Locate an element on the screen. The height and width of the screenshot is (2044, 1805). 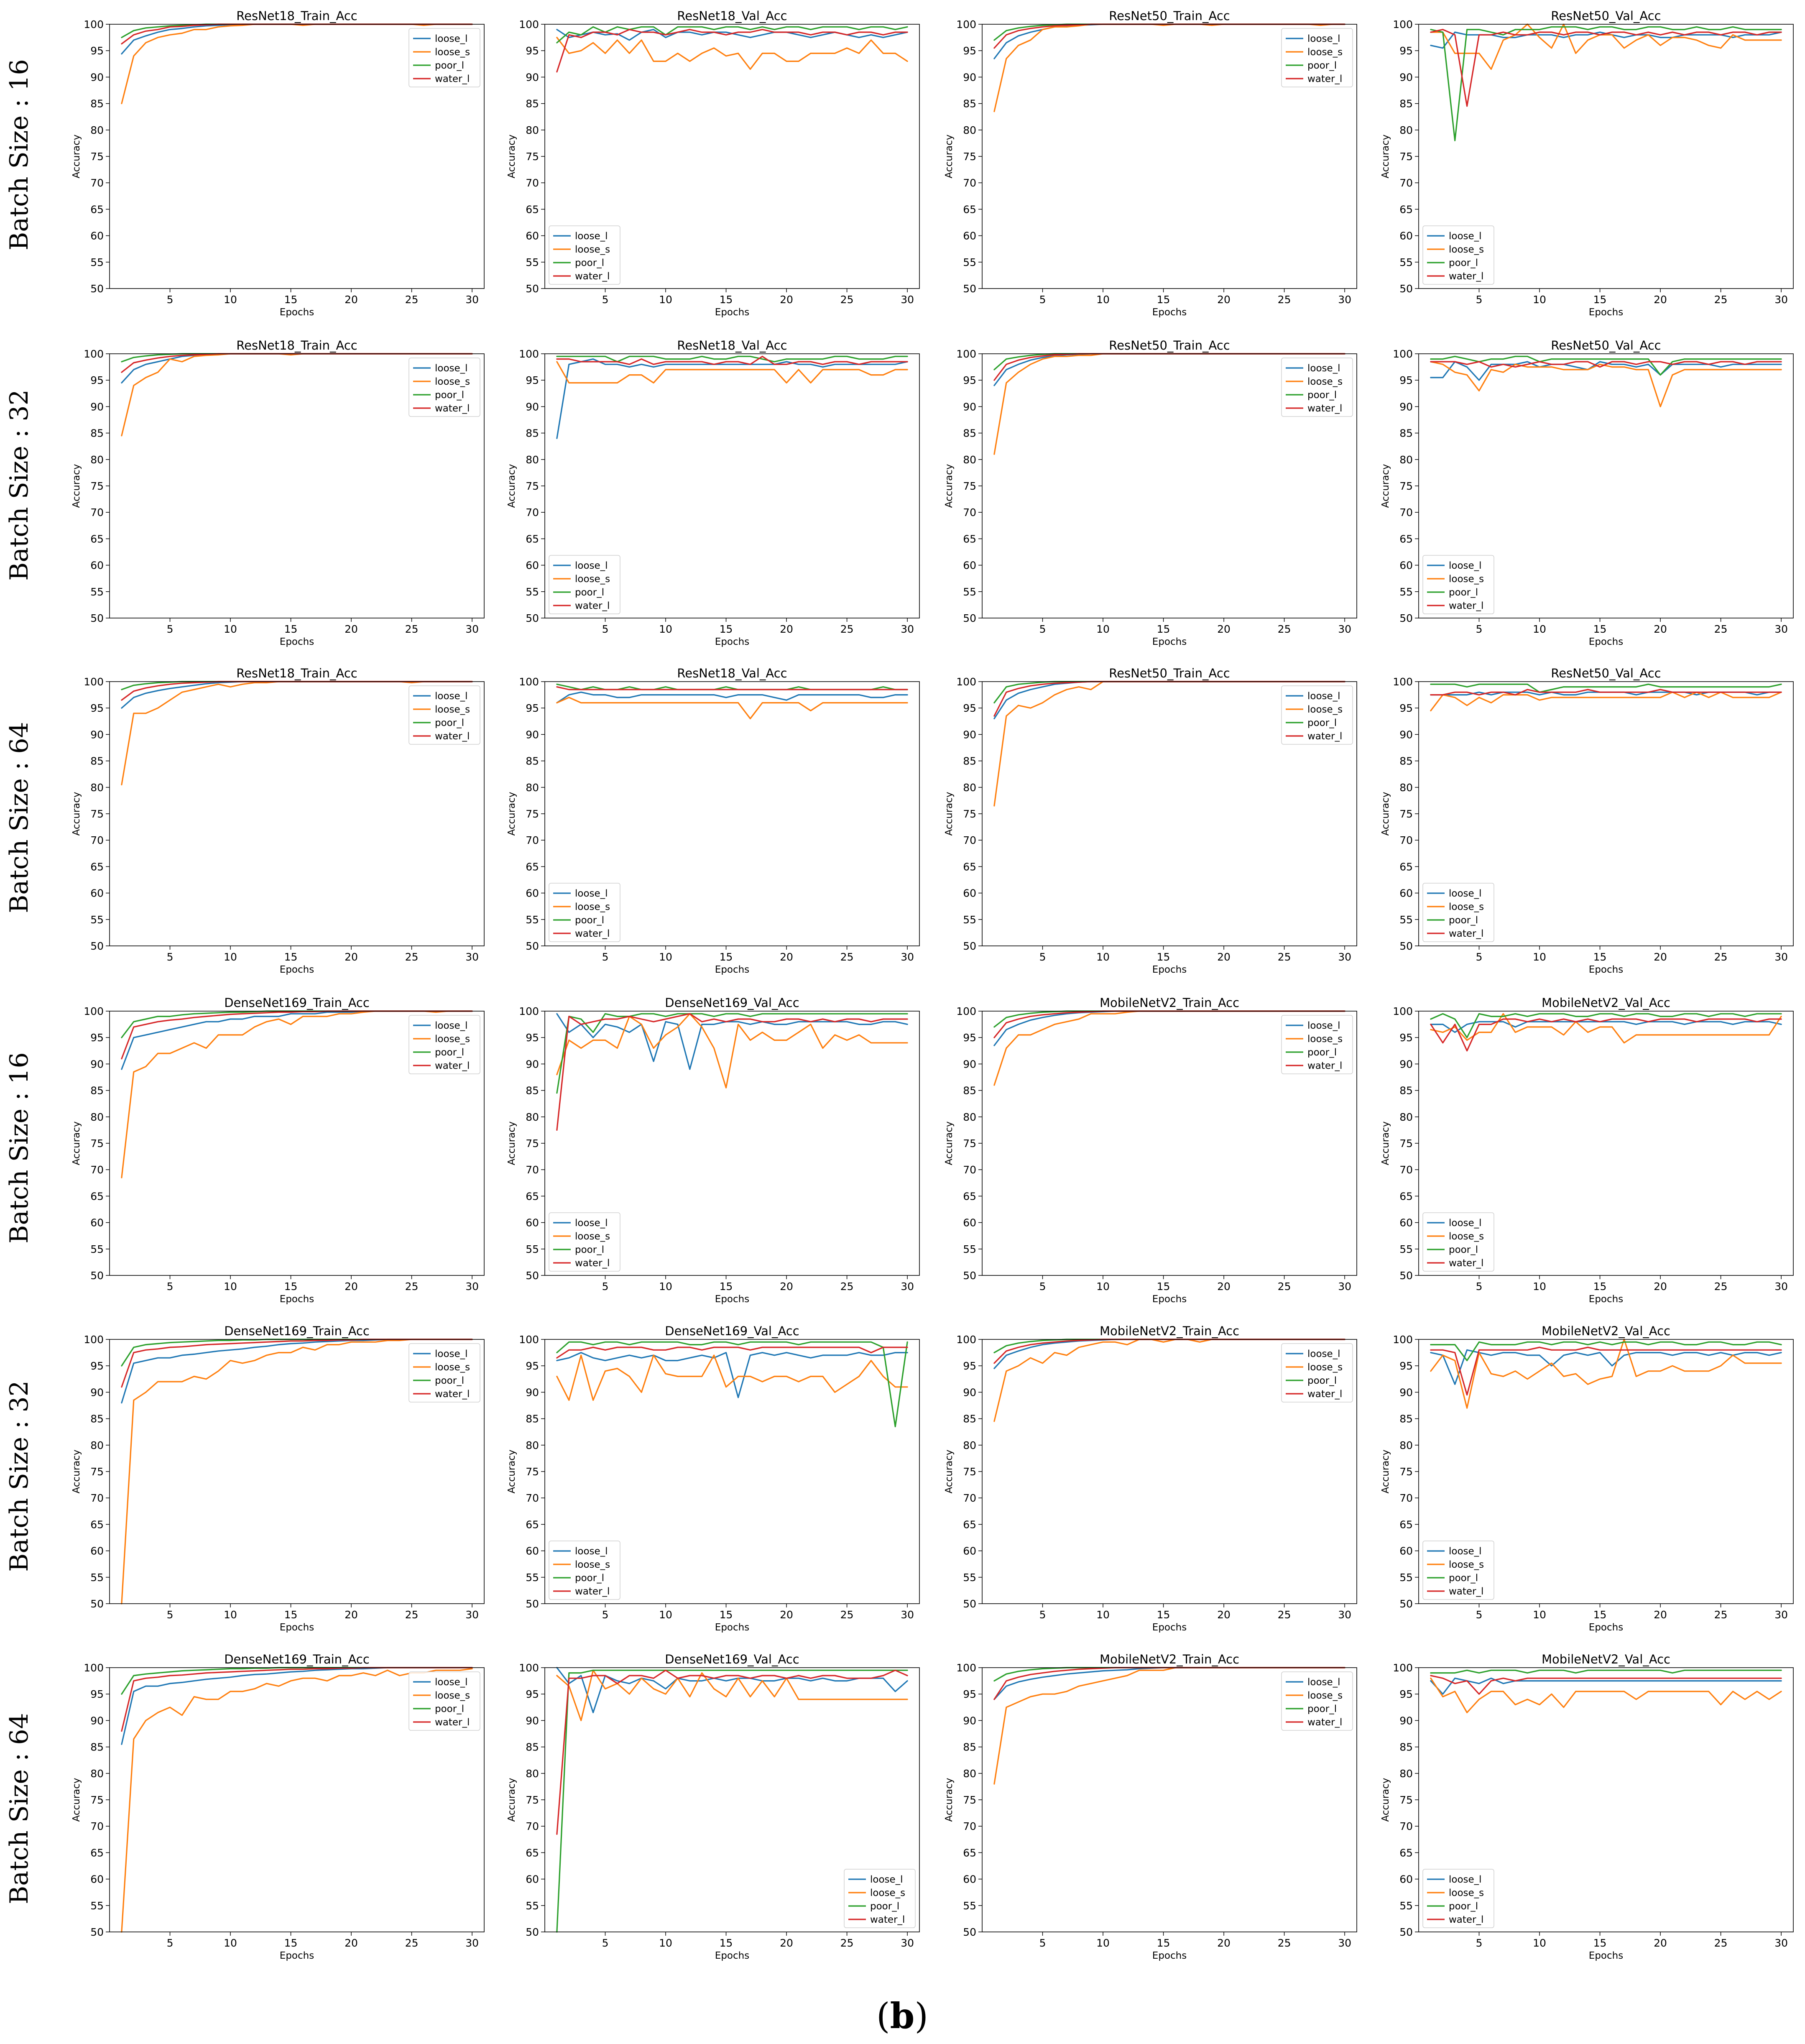
row-label: Batch Size : 32 is located at coordinates (19, 1475).